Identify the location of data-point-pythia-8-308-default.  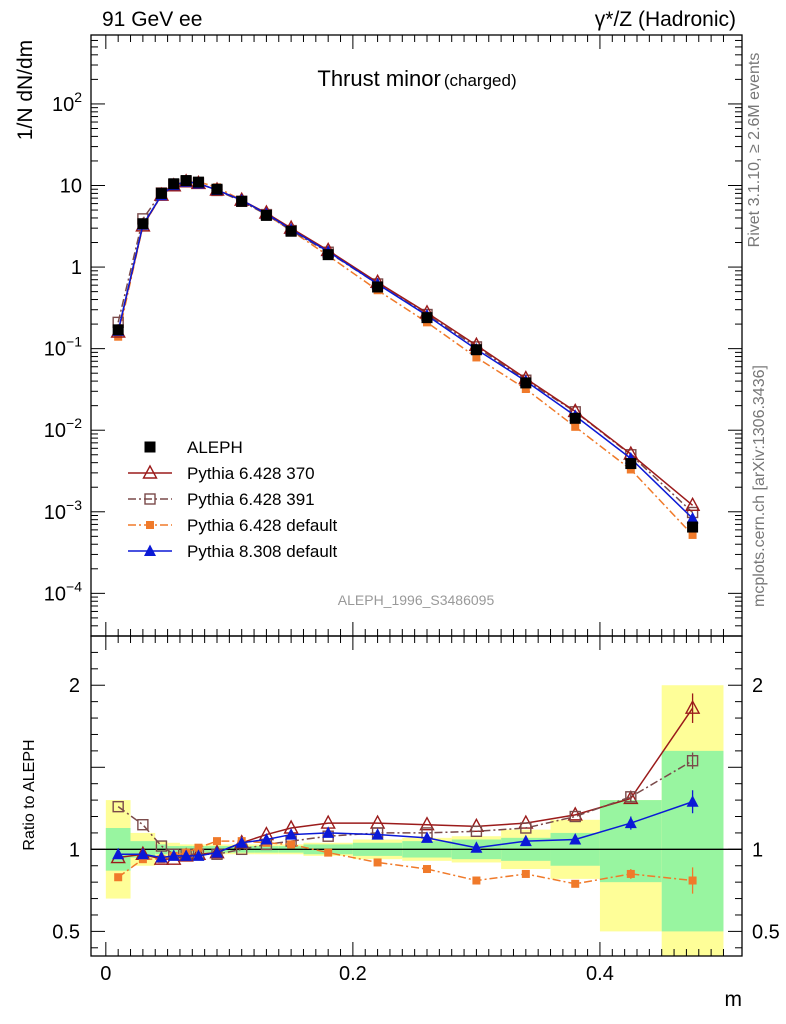
(692, 517).